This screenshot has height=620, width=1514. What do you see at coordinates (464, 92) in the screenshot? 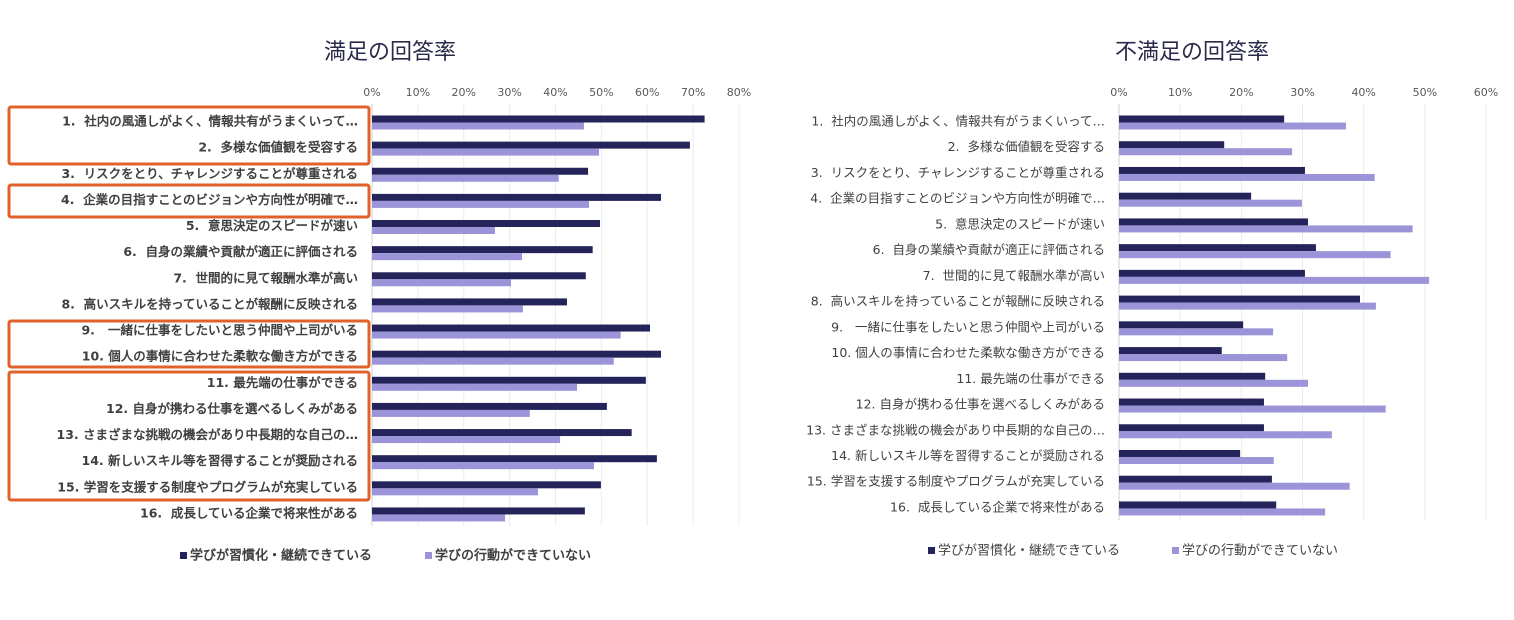
I see `x-tick-label: 20%` at bounding box center [464, 92].